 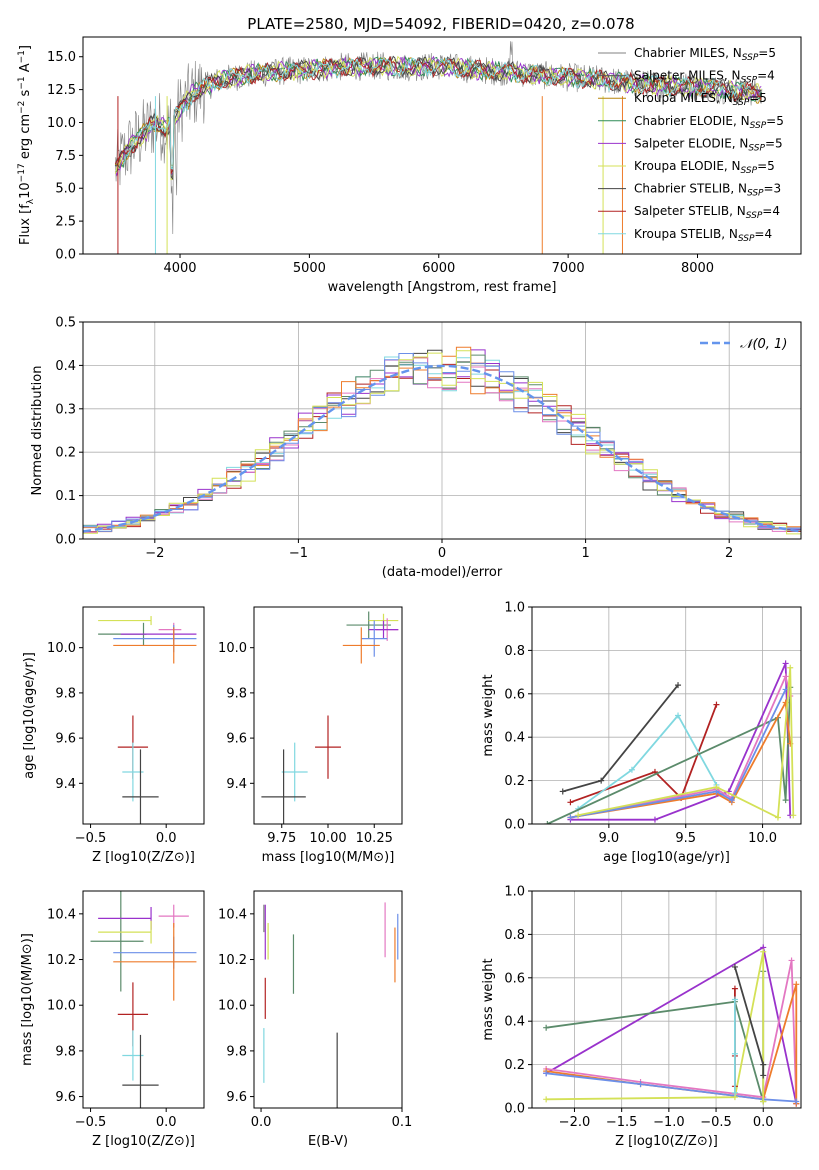 I want to click on x-tick-label: 0.1, so click(x=402, y=1122).